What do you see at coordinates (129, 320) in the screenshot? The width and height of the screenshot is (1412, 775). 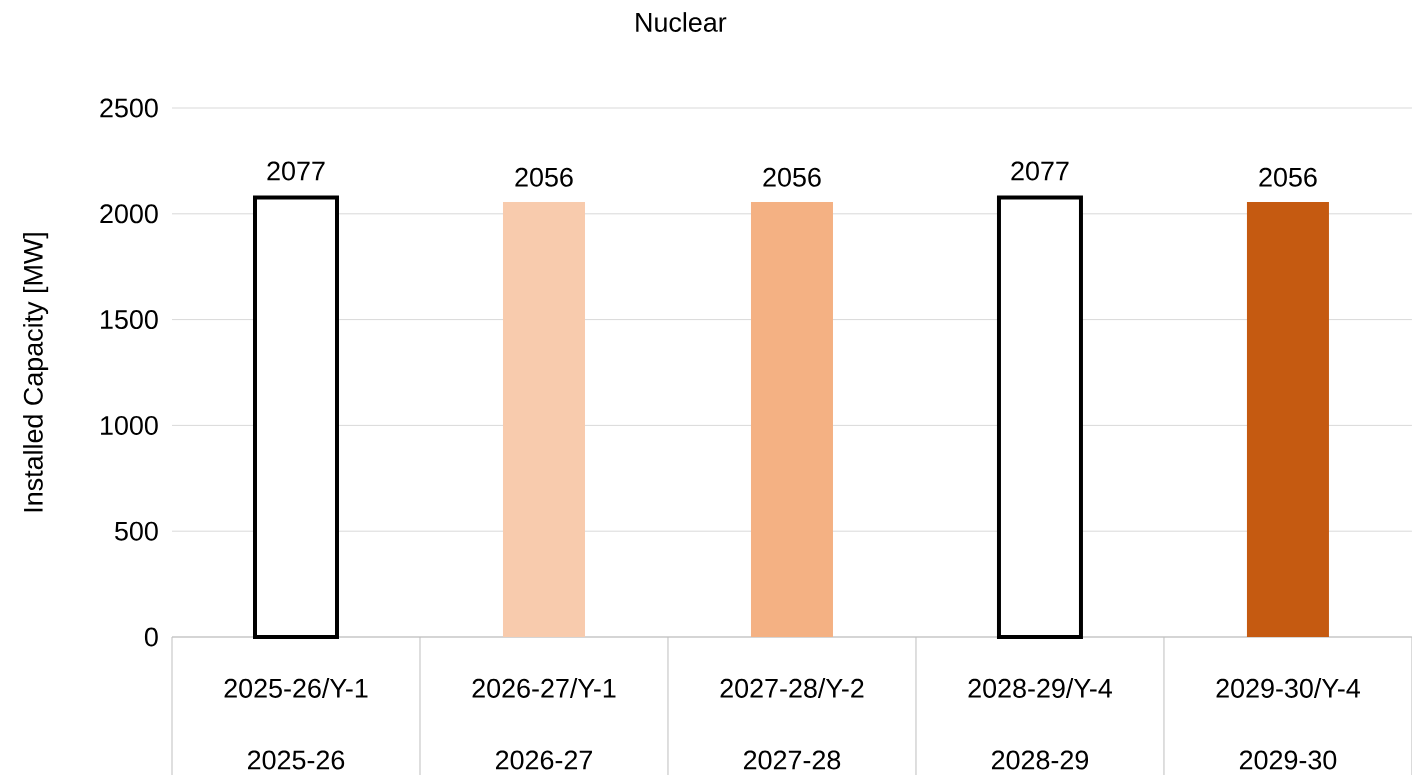 I see `y-tick-label: 1500` at bounding box center [129, 320].